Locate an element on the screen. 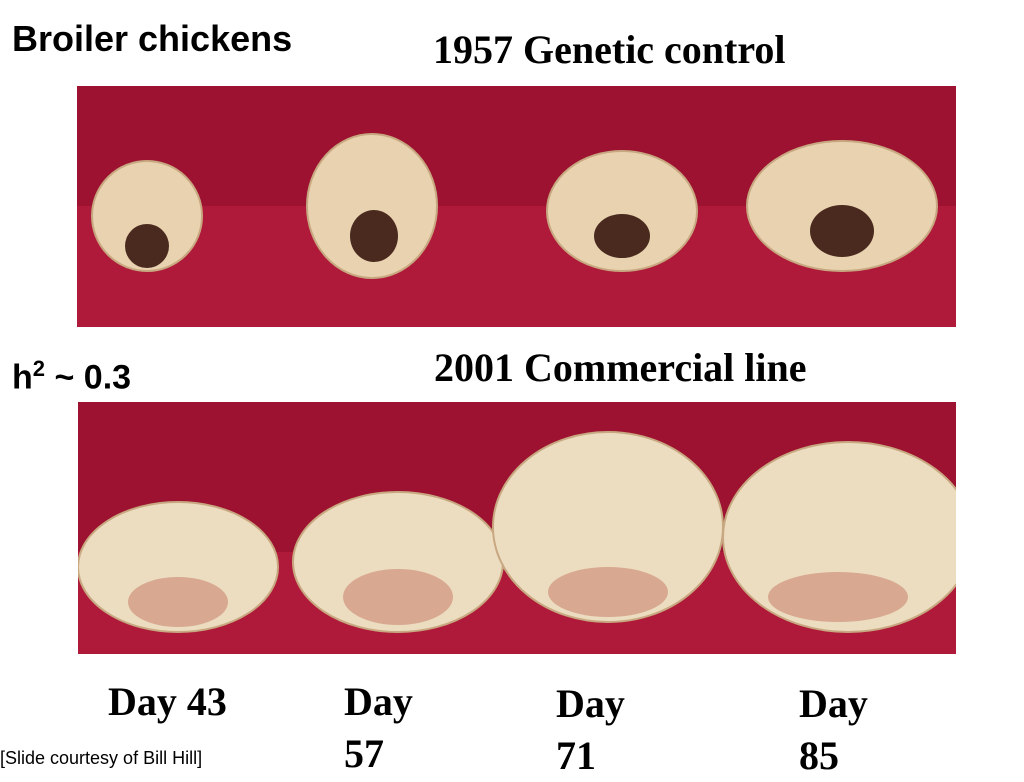  panel-caption: 1957 Genetic control is located at coordinates (609, 49).